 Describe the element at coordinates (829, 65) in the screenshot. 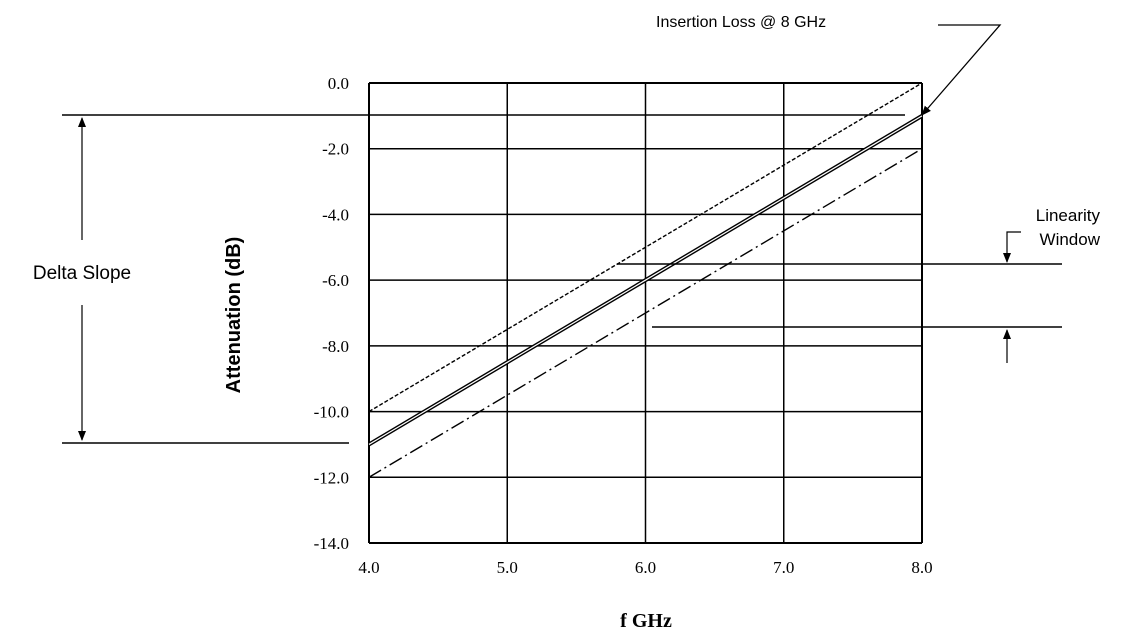

I see `insertion-loss-annotation: Insertion Loss @ 8 GHz` at that location.